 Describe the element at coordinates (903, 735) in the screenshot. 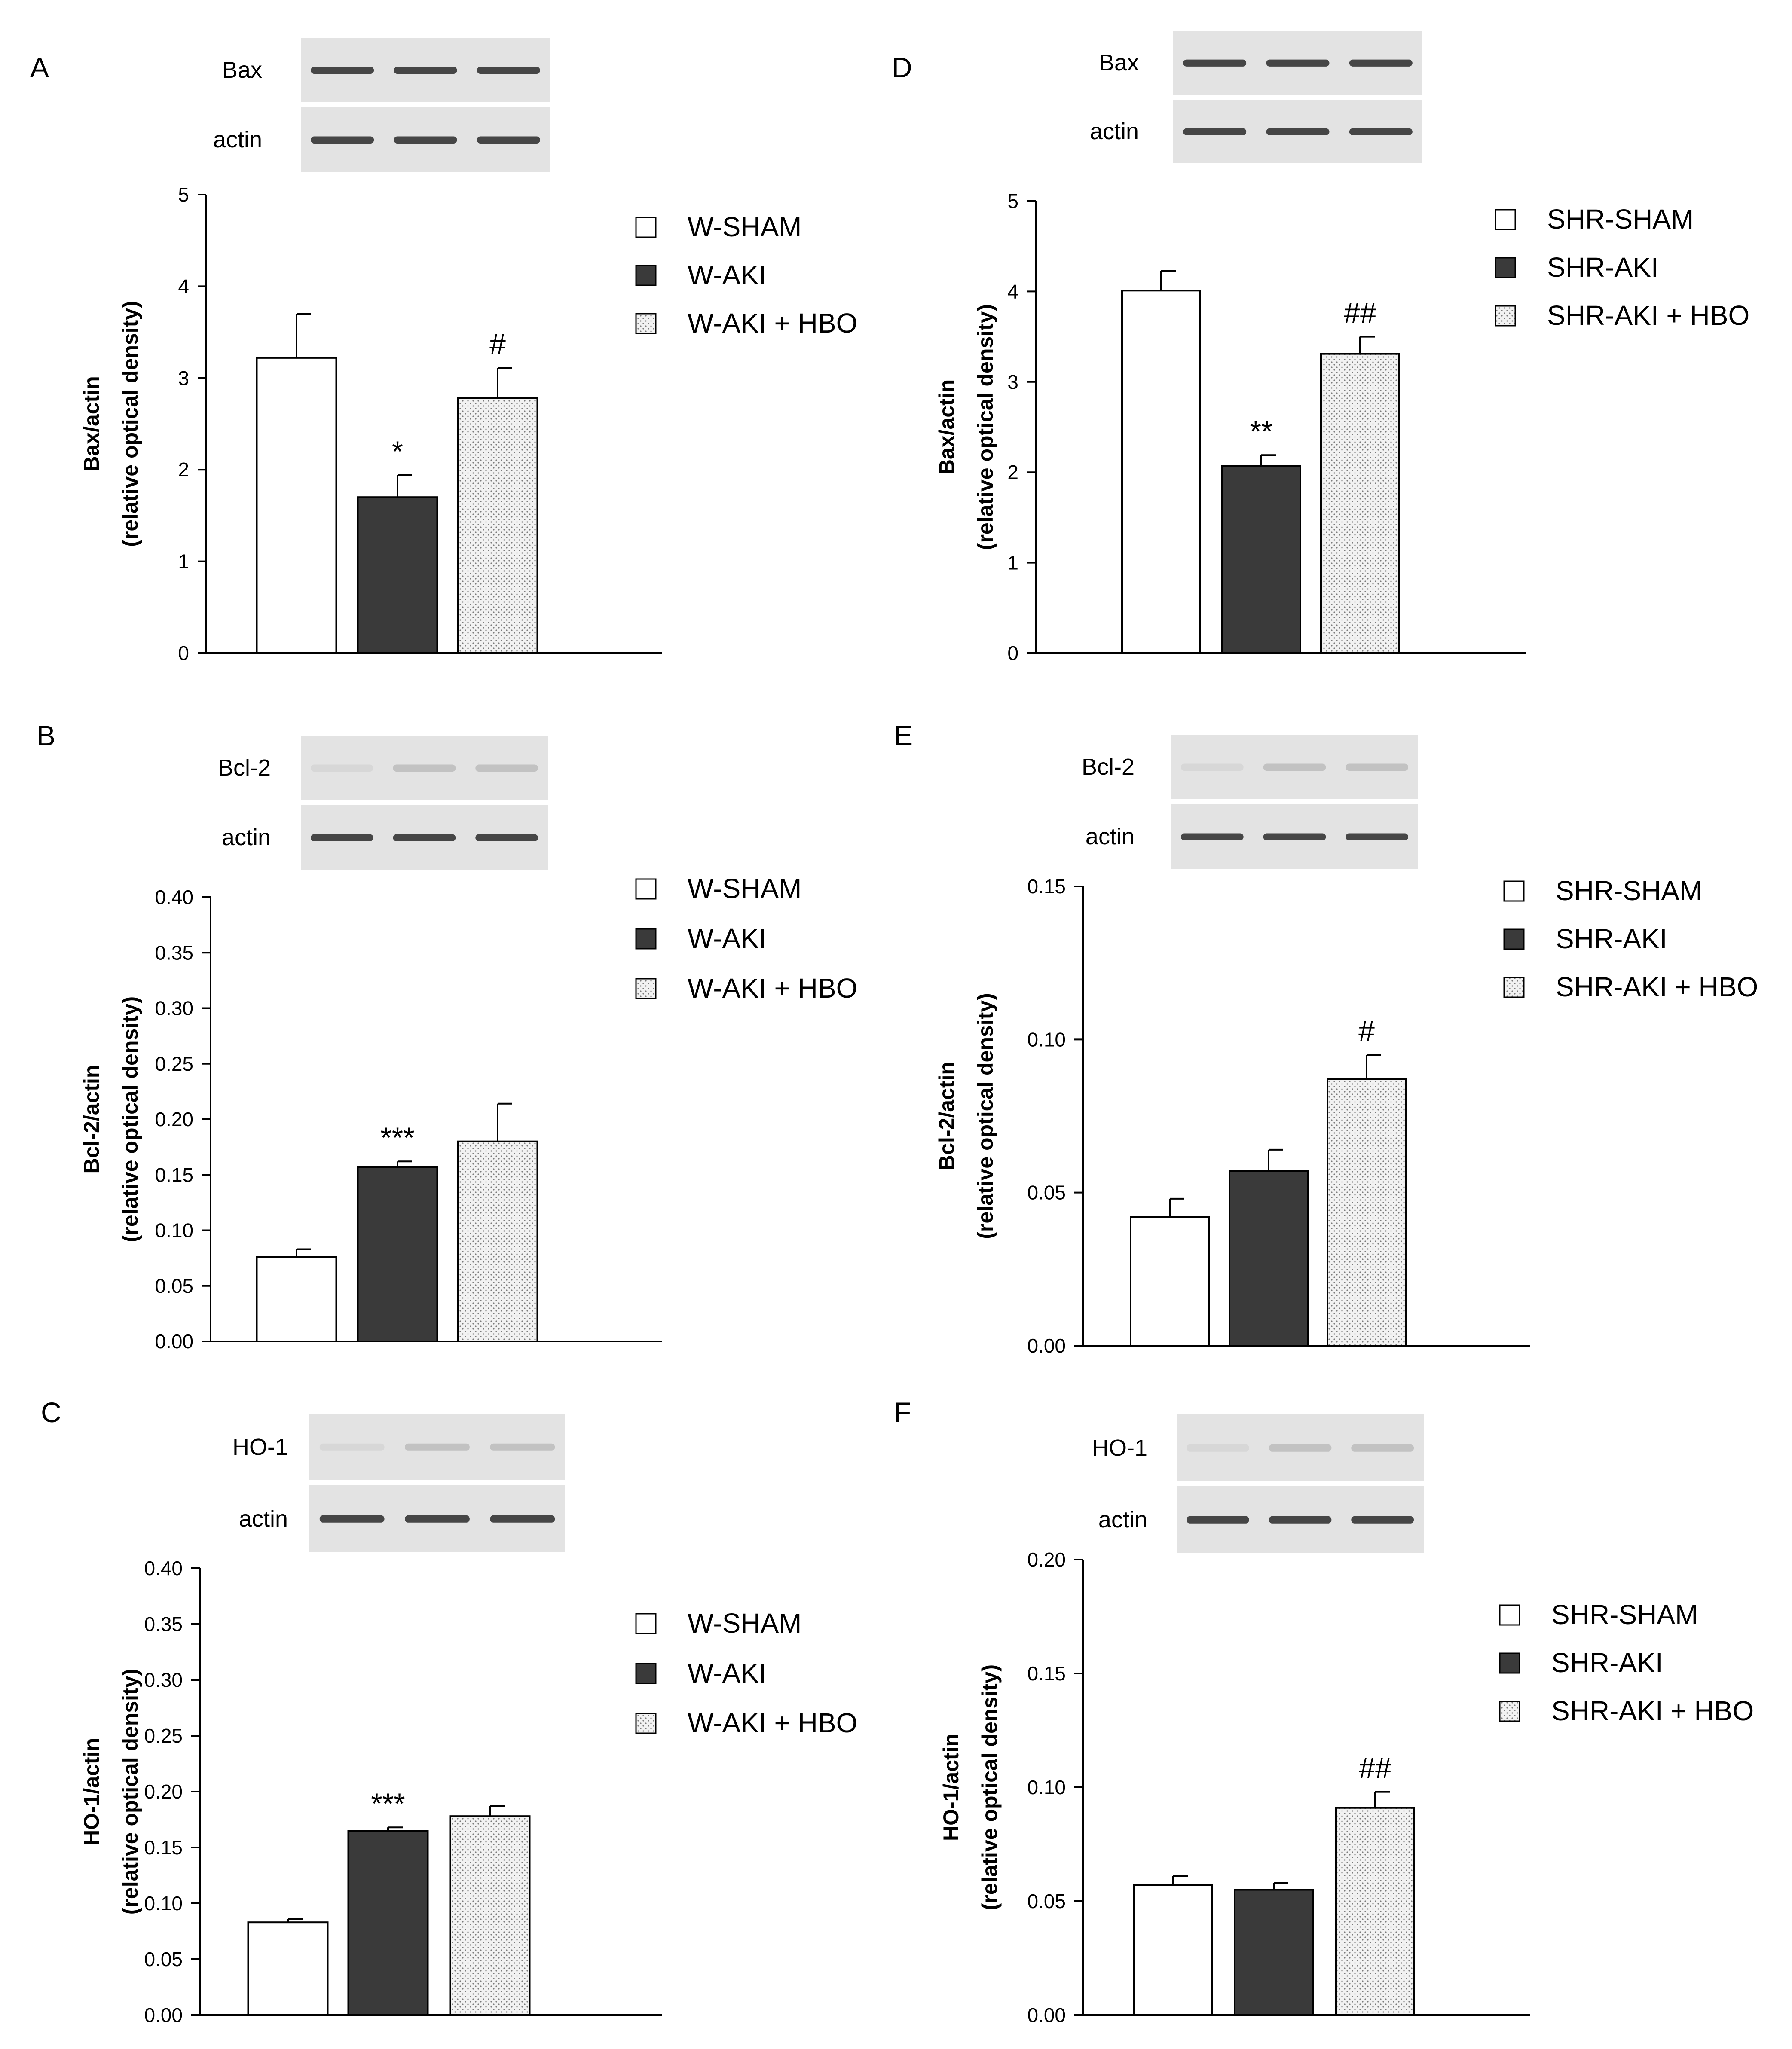

I see `panel-letter: E` at that location.